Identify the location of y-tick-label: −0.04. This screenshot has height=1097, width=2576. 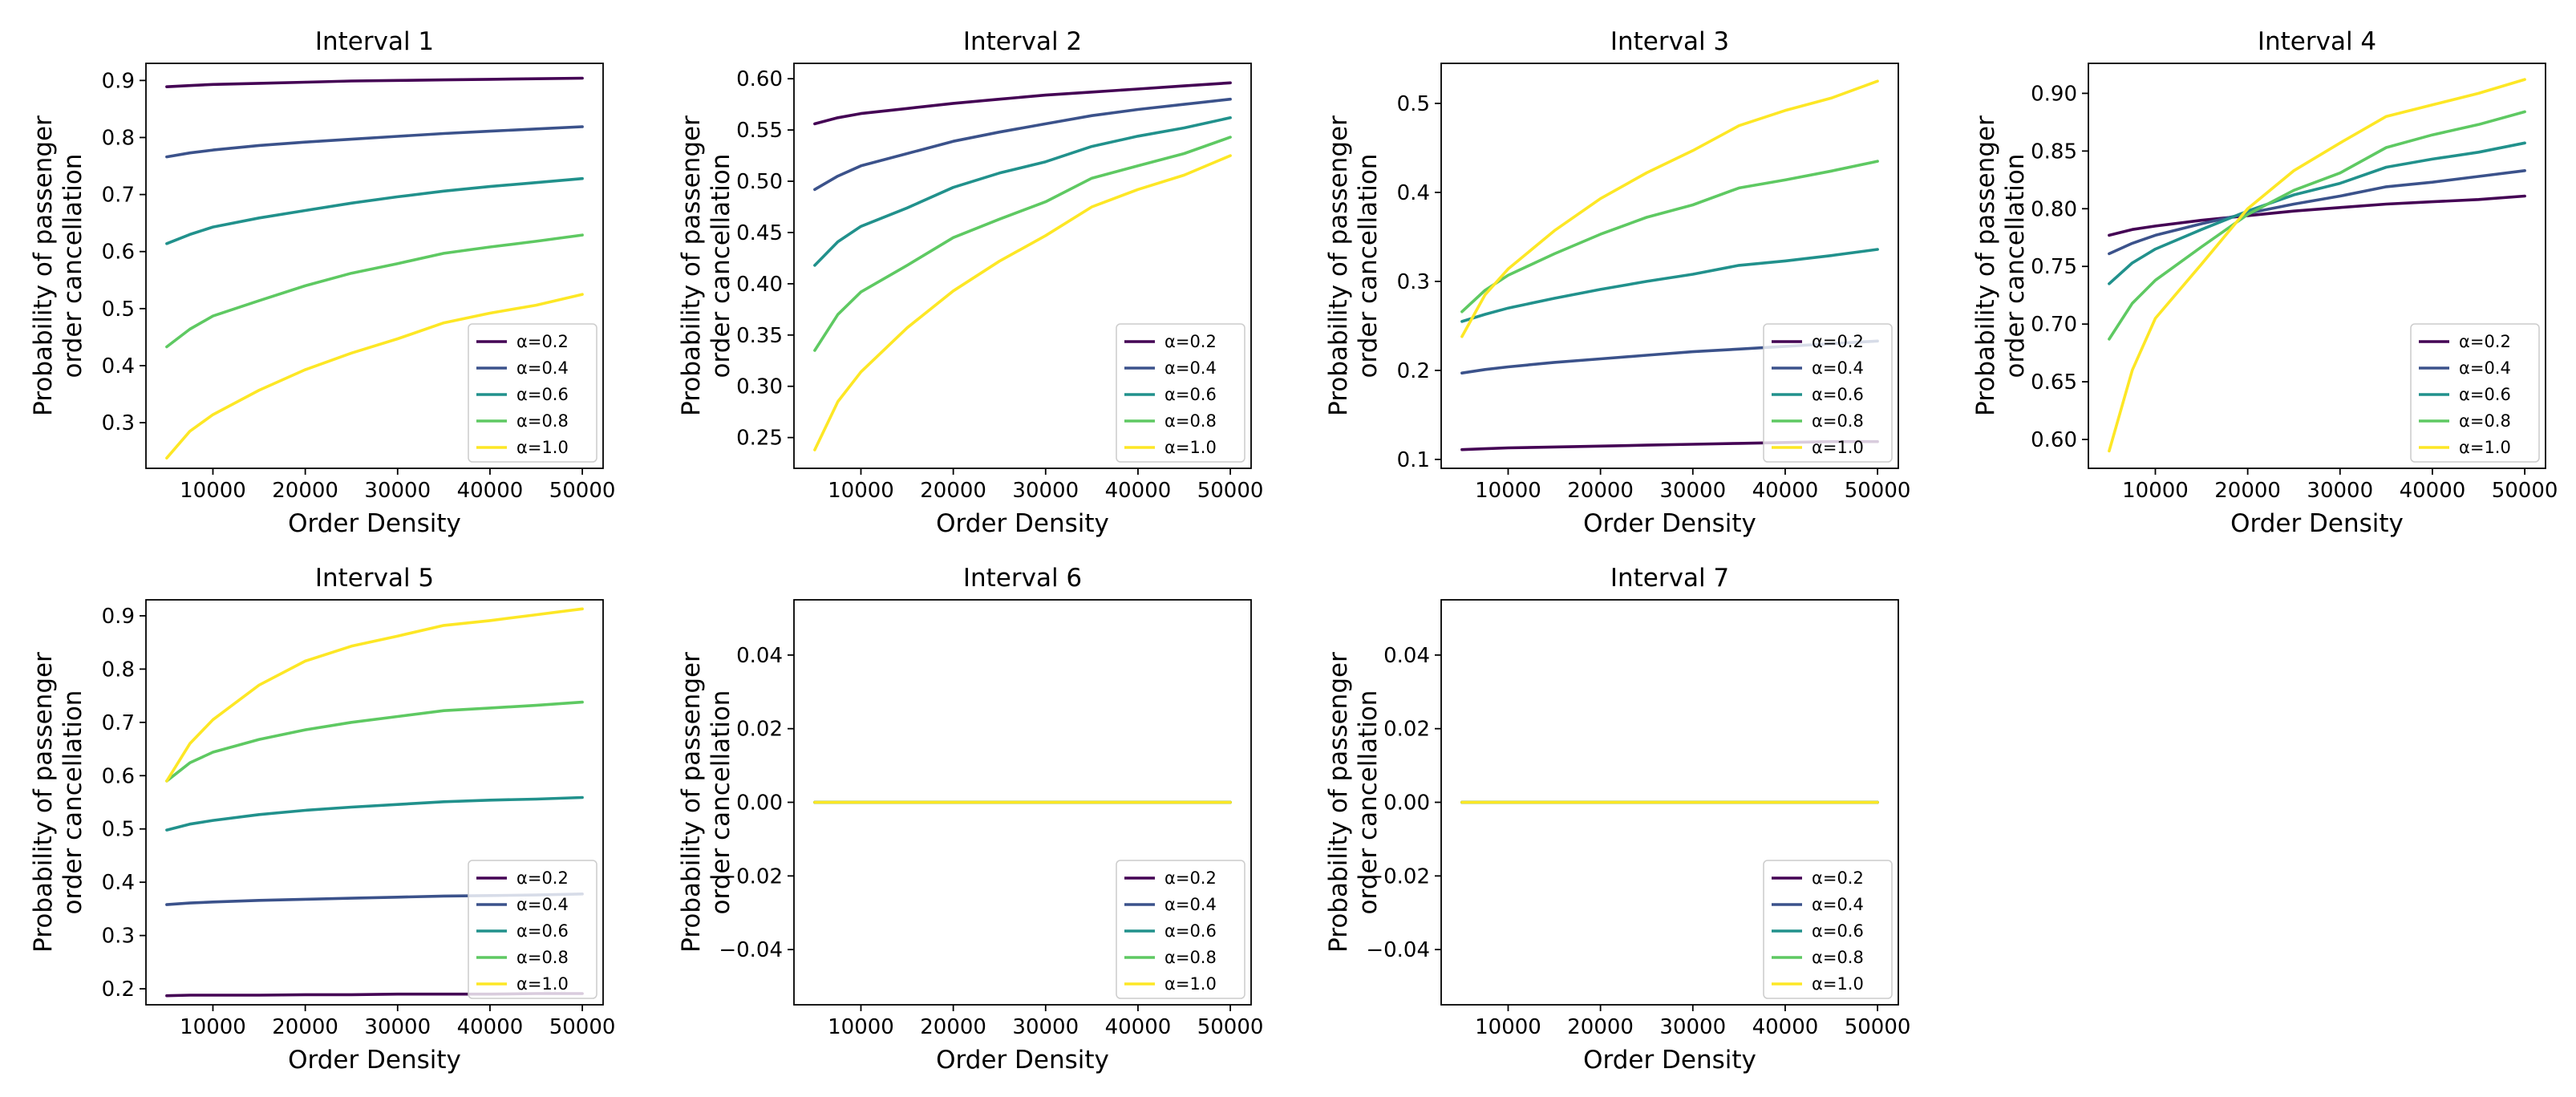
(751, 950).